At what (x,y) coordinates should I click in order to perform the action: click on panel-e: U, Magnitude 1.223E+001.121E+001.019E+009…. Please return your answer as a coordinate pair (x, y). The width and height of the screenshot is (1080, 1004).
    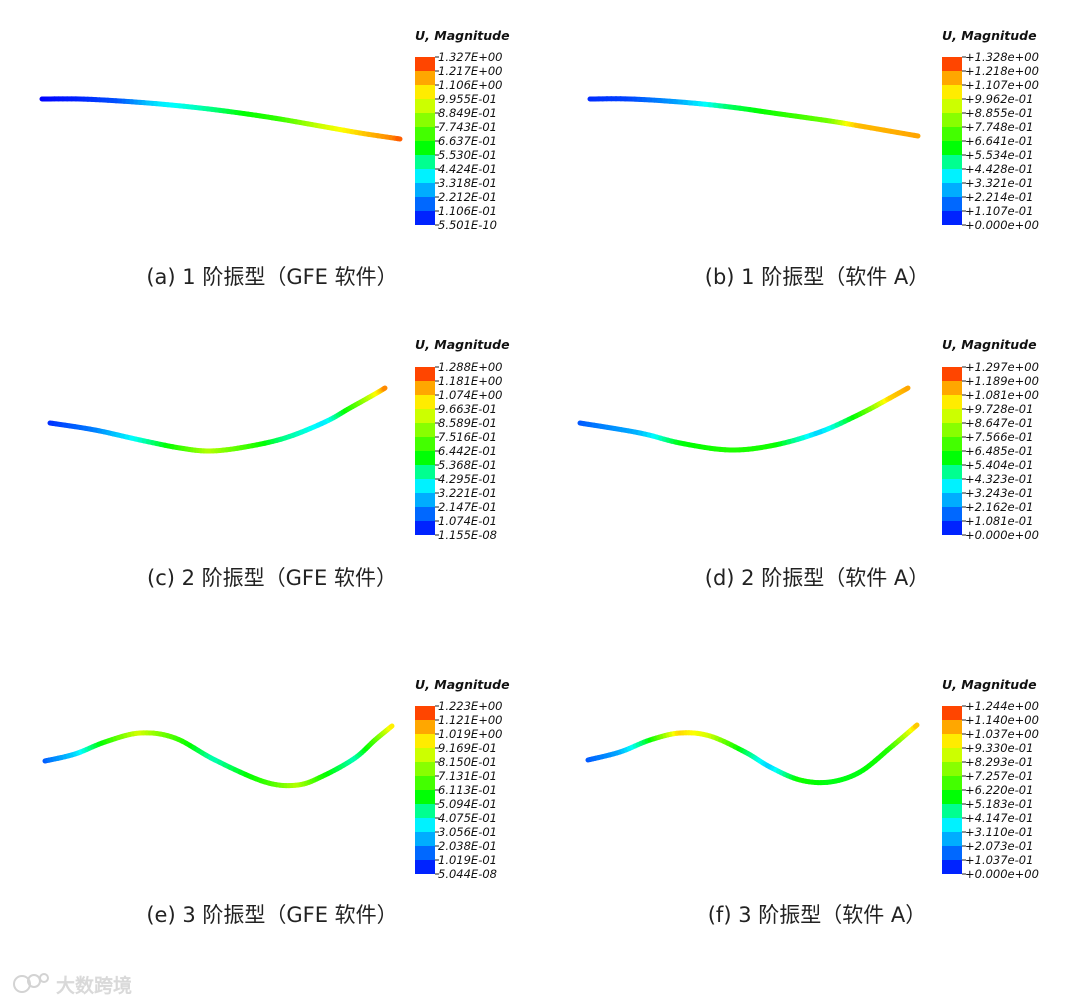
    Looking at the image, I should click on (276, 802).